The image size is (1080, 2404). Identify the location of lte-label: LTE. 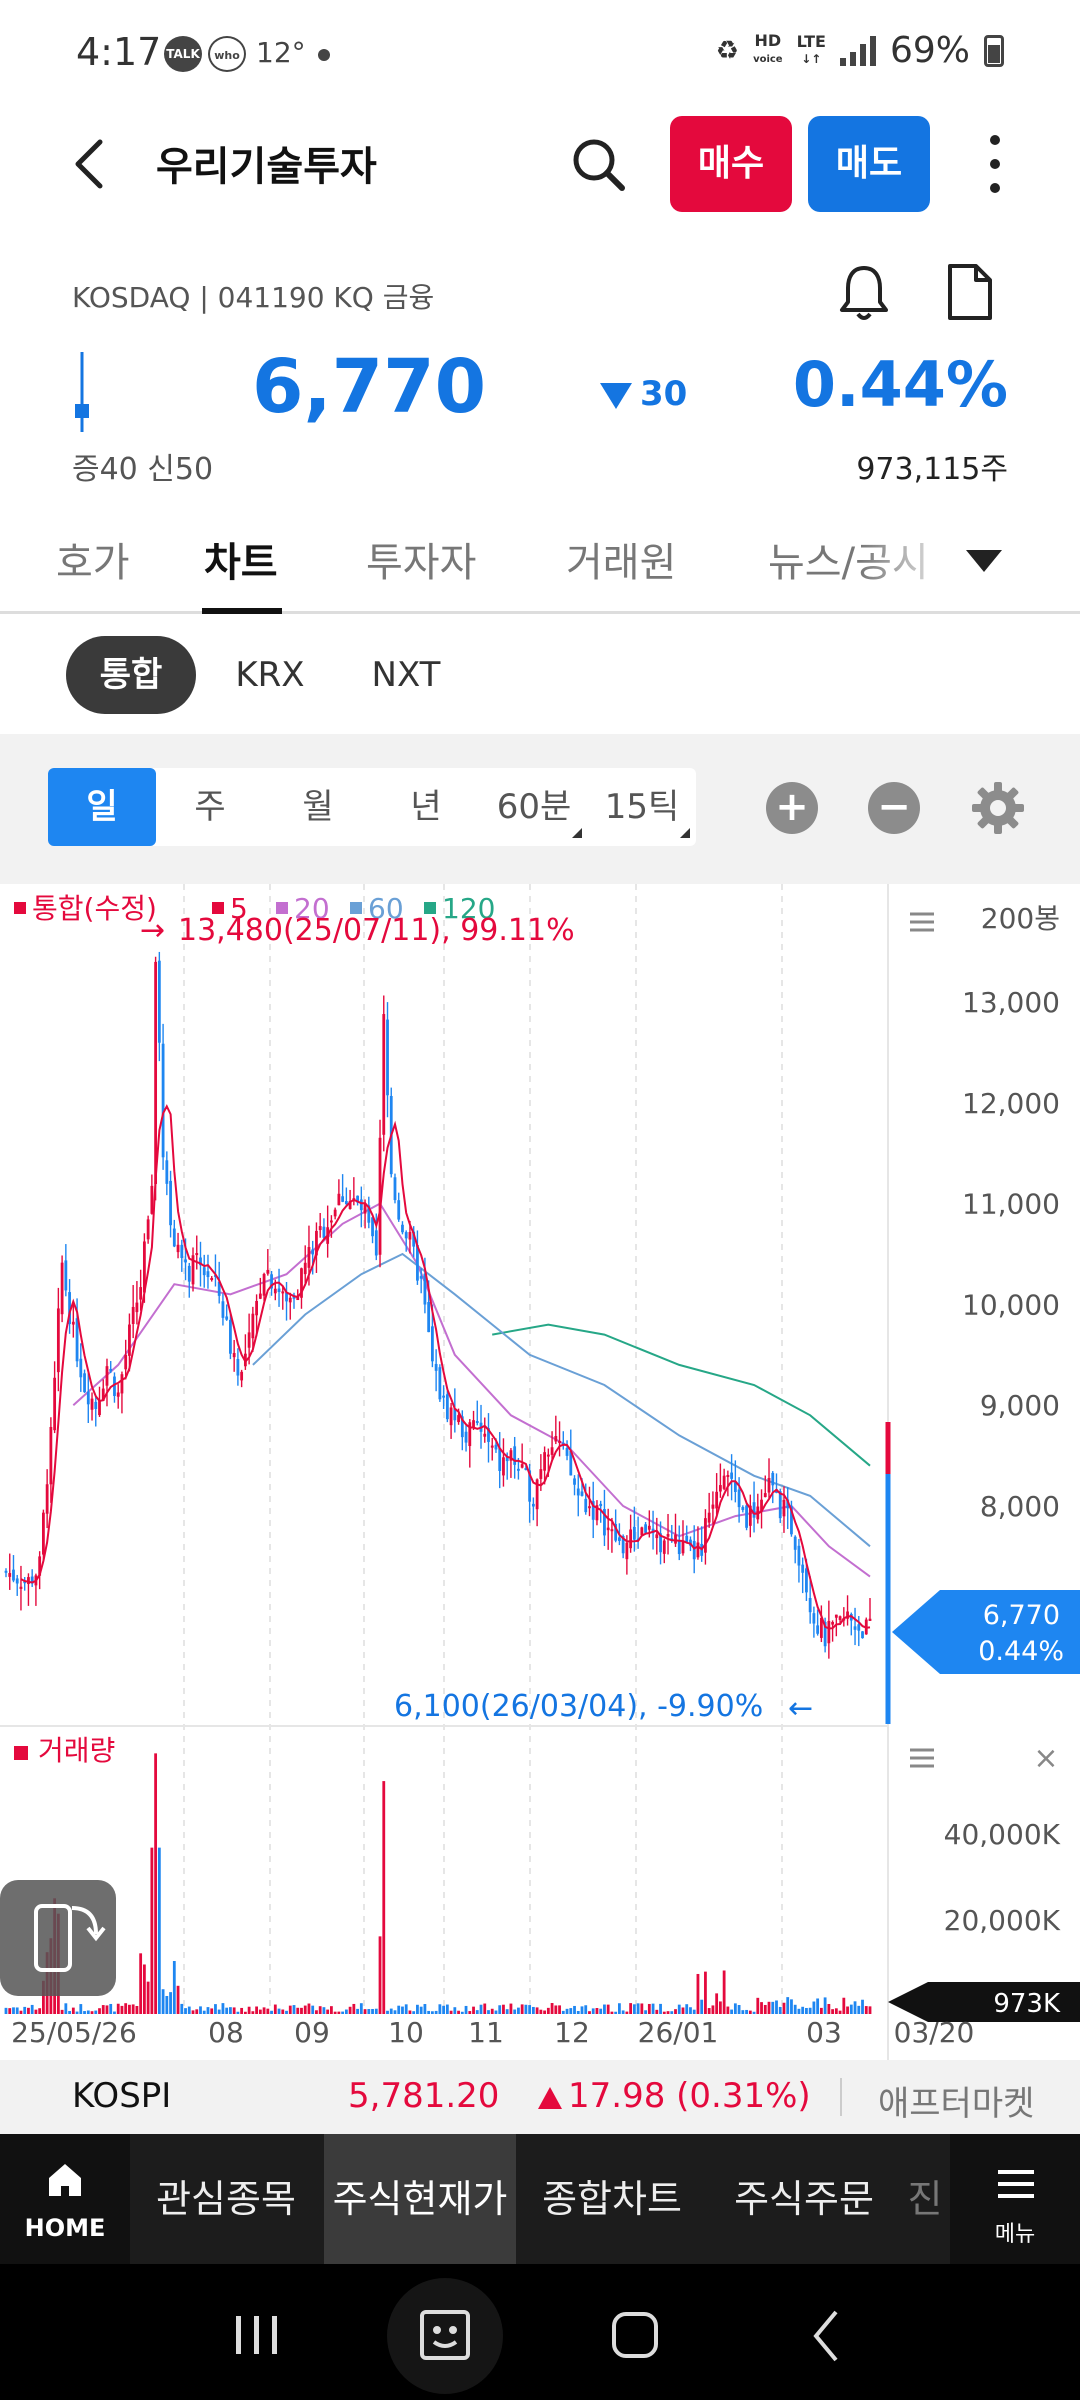
(811, 41).